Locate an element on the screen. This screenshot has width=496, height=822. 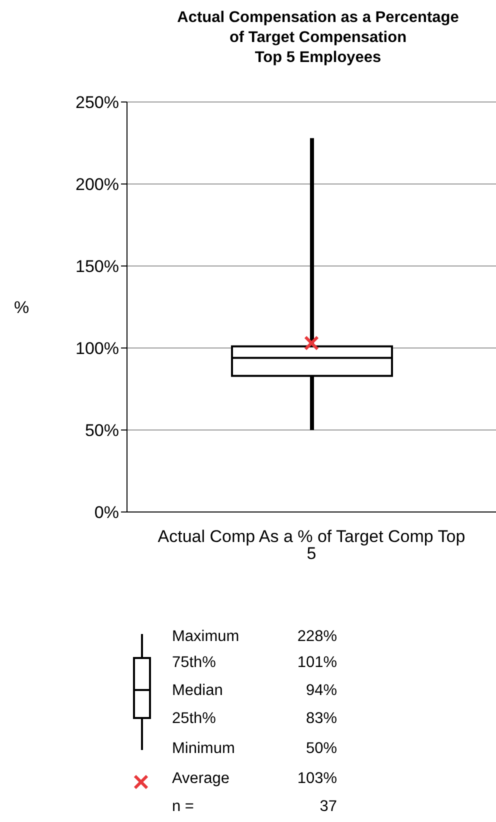
text: 25th% 83% is located at coordinates (254, 718).